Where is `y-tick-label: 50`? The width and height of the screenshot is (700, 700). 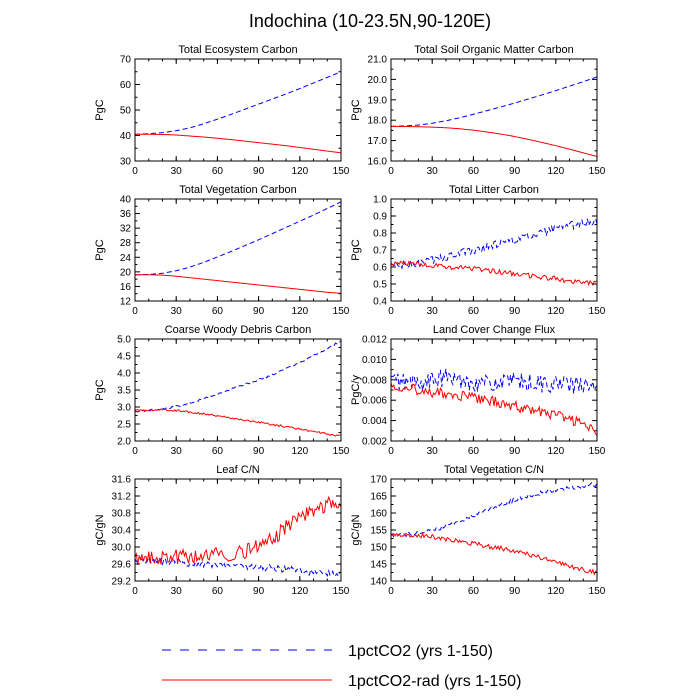
y-tick-label: 50 is located at coordinates (126, 111).